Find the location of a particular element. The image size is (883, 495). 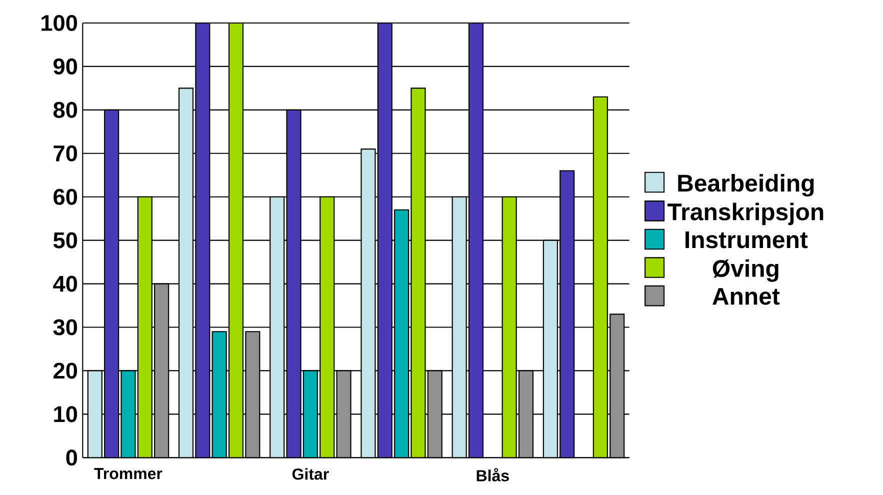

legend-label: Instrument is located at coordinates (747, 240).